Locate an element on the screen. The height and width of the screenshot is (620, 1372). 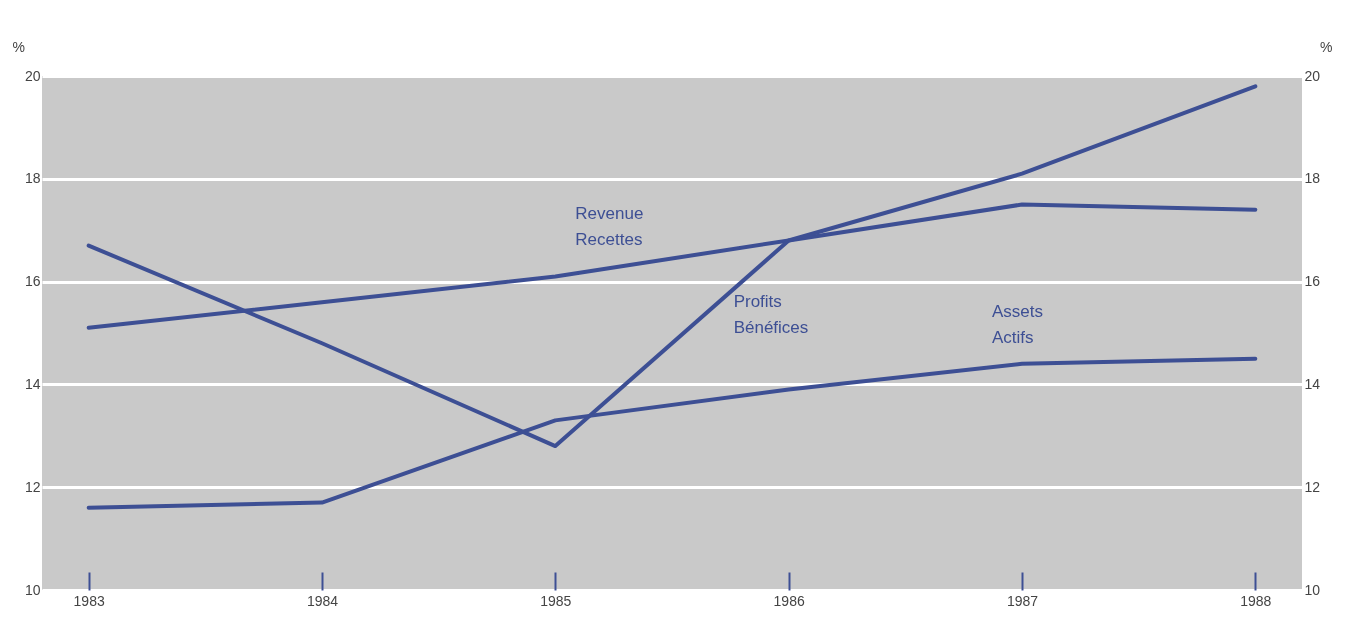
y2-tick-label: 14 is located at coordinates (1312, 383).